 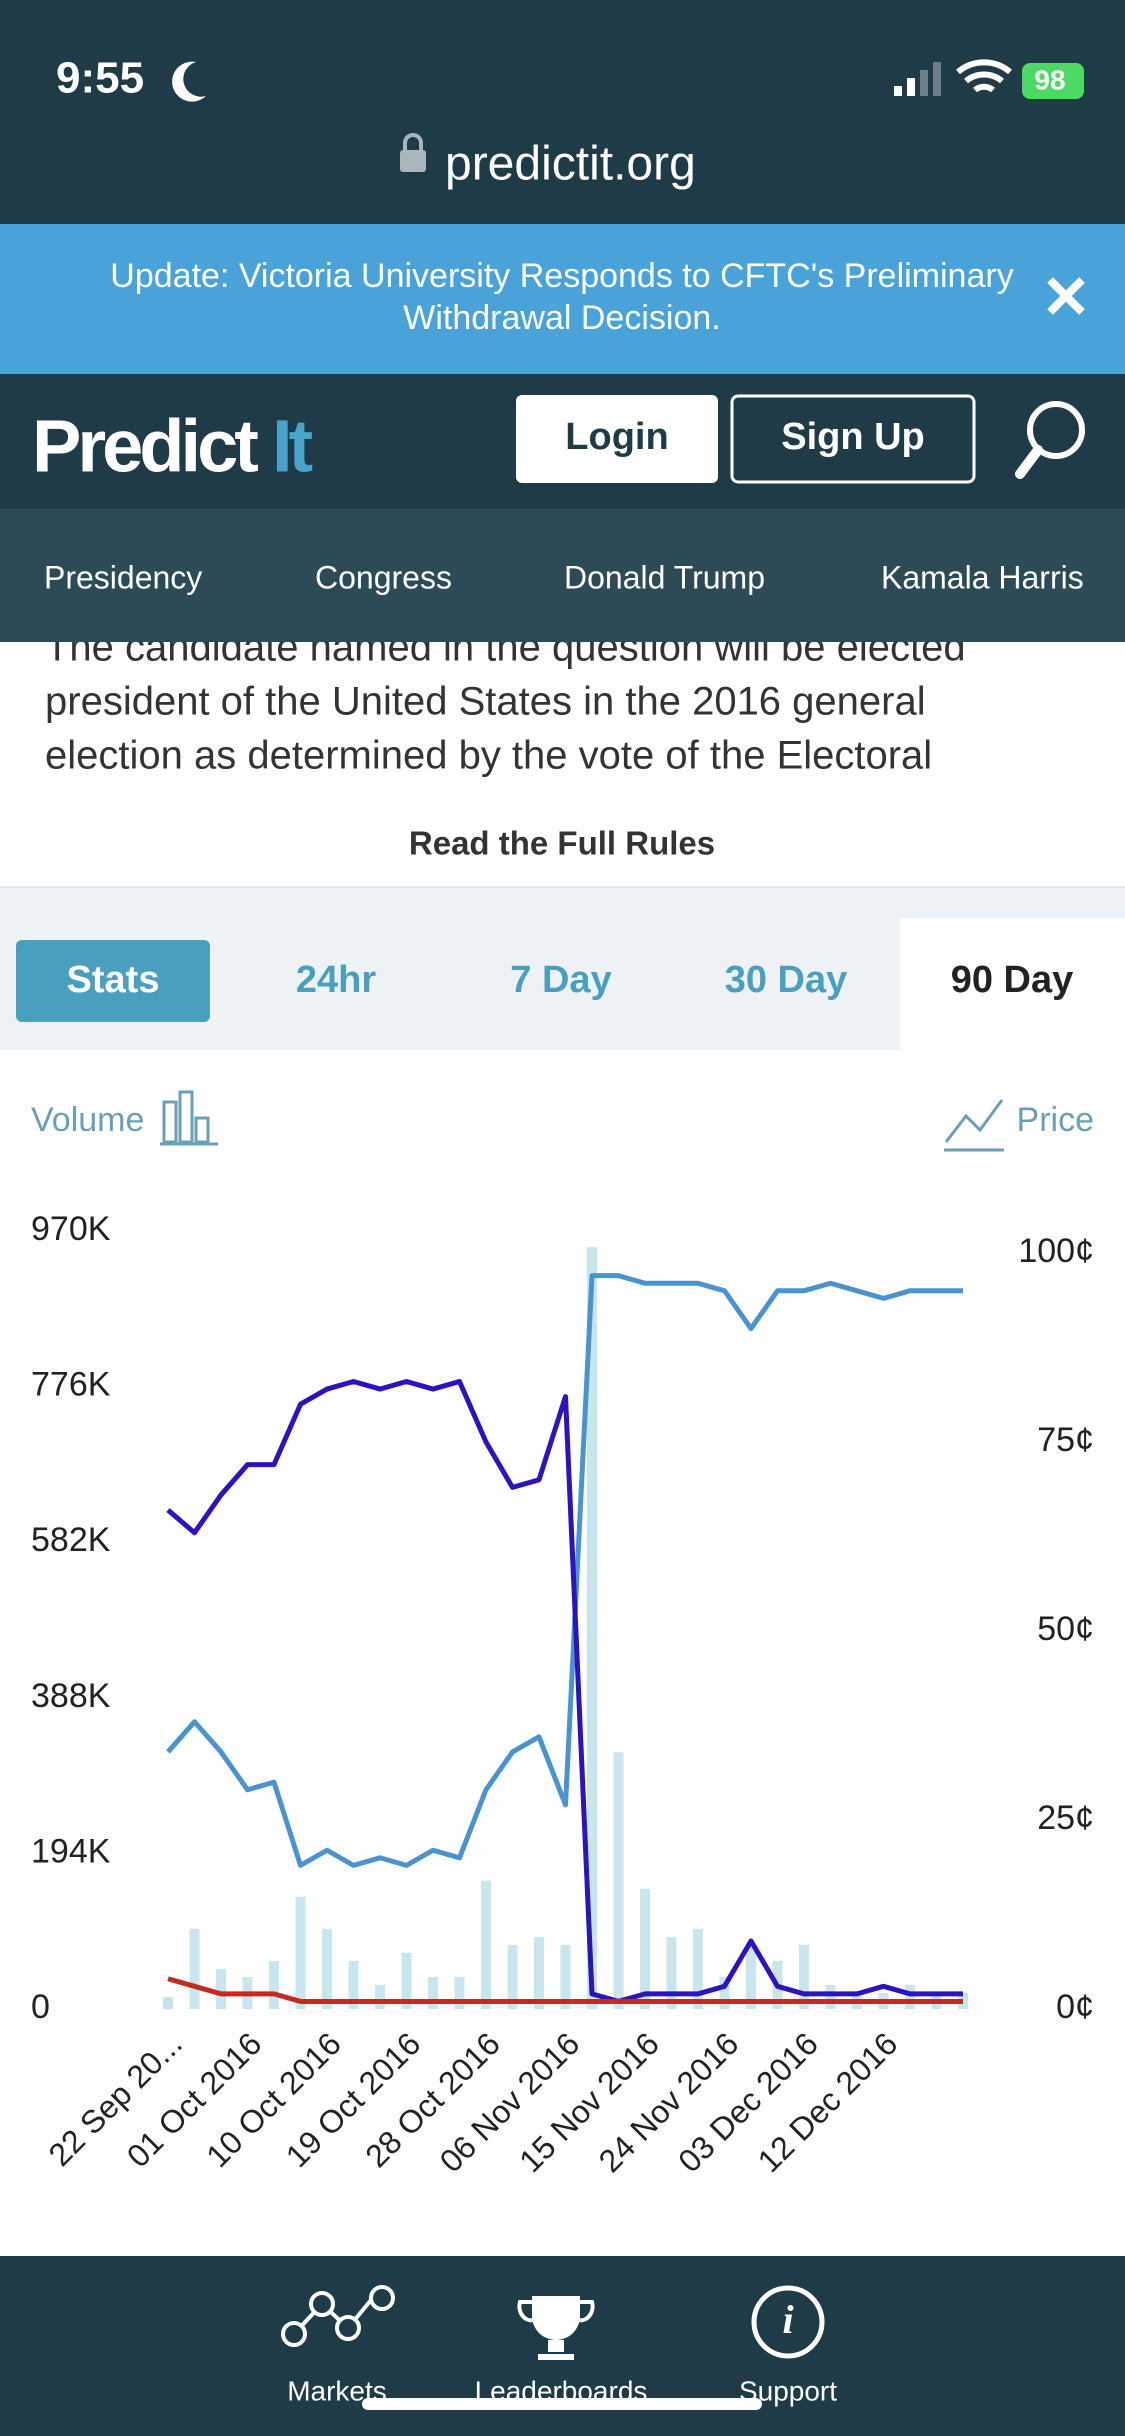 I want to click on tab: 30 Day, so click(x=786, y=980).